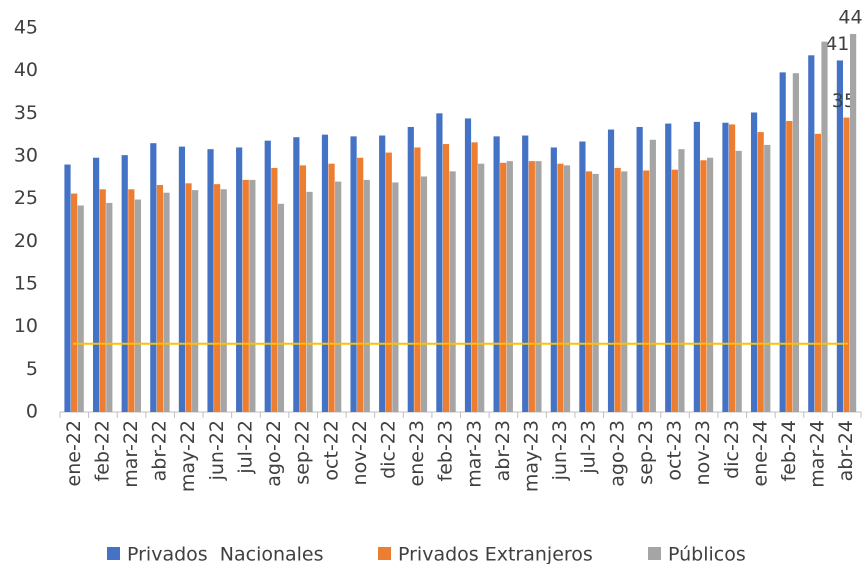 This screenshot has width=867, height=564. I want to click on legend-label: Públicos, so click(707, 554).